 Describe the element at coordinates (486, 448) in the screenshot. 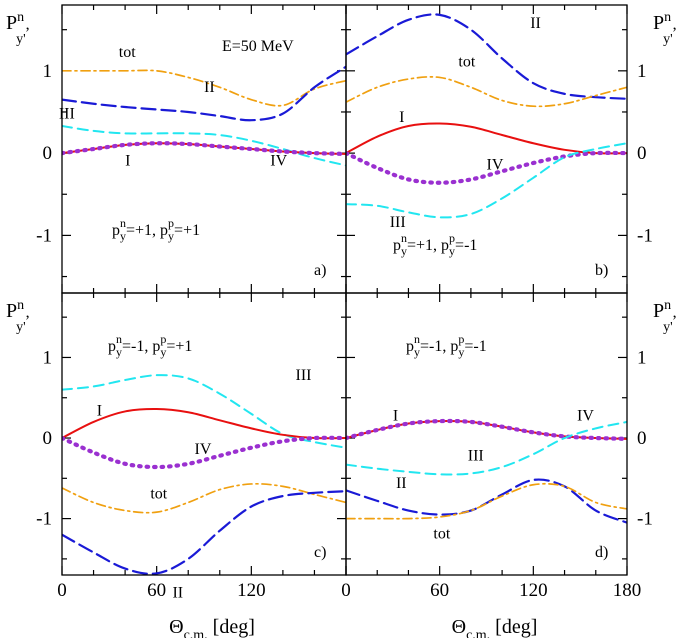

I see `series-line-III-d` at that location.